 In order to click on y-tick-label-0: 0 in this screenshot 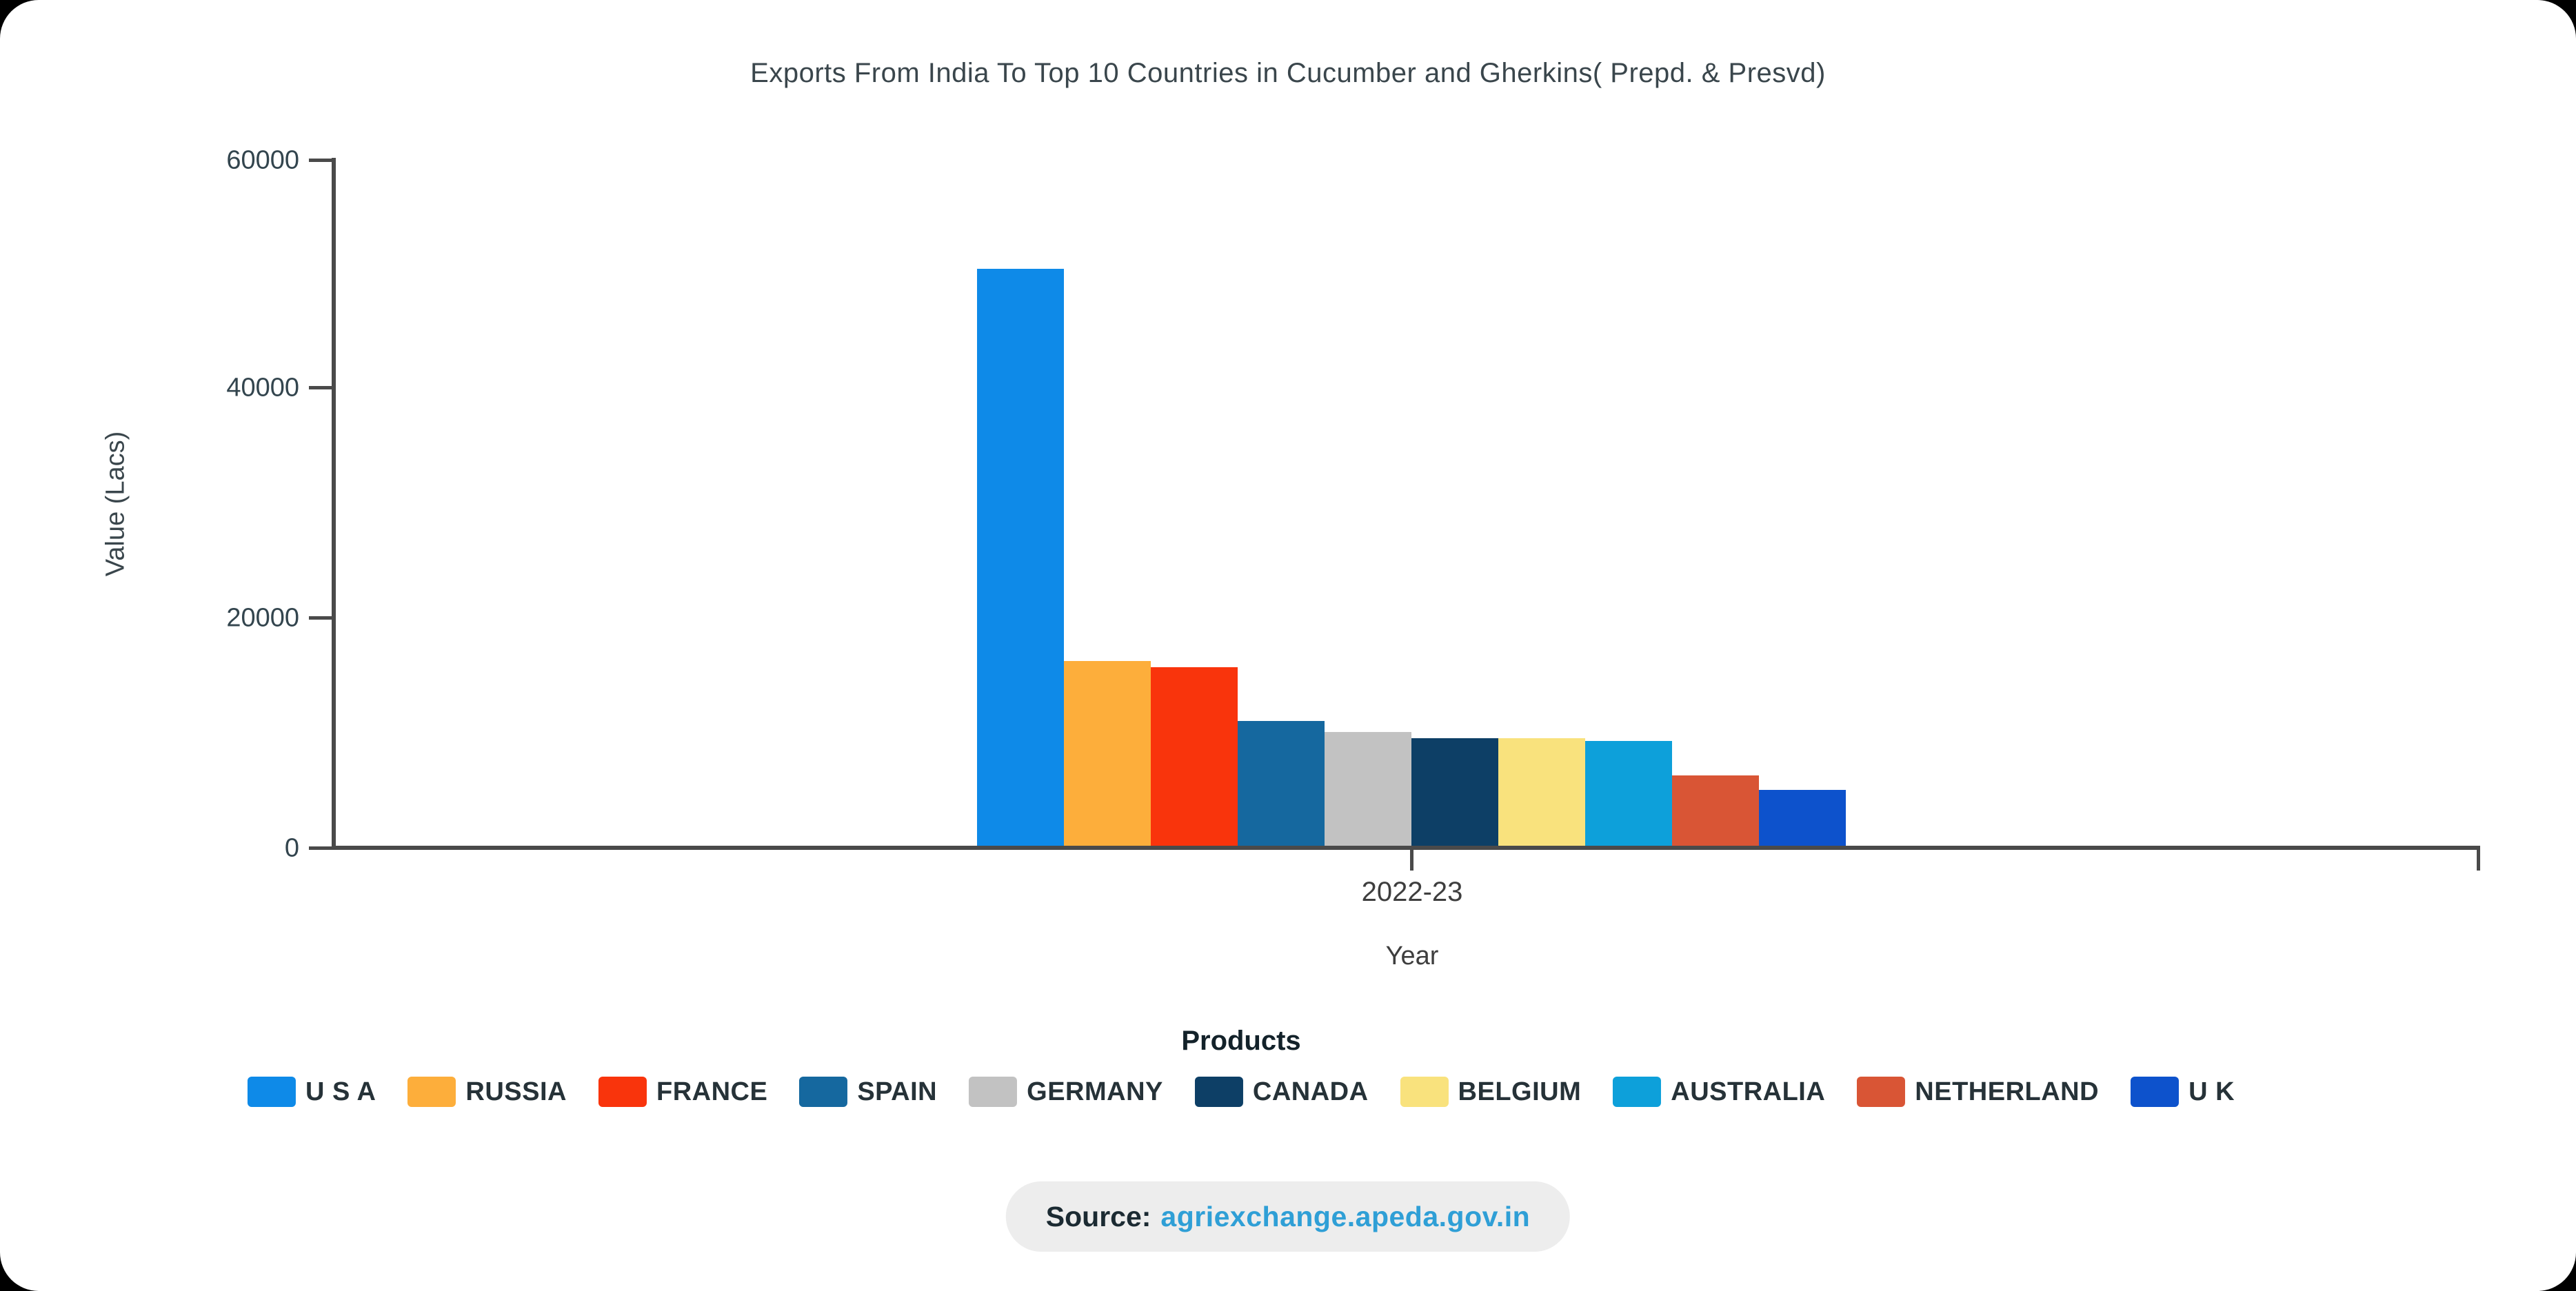, I will do `click(291, 848)`.